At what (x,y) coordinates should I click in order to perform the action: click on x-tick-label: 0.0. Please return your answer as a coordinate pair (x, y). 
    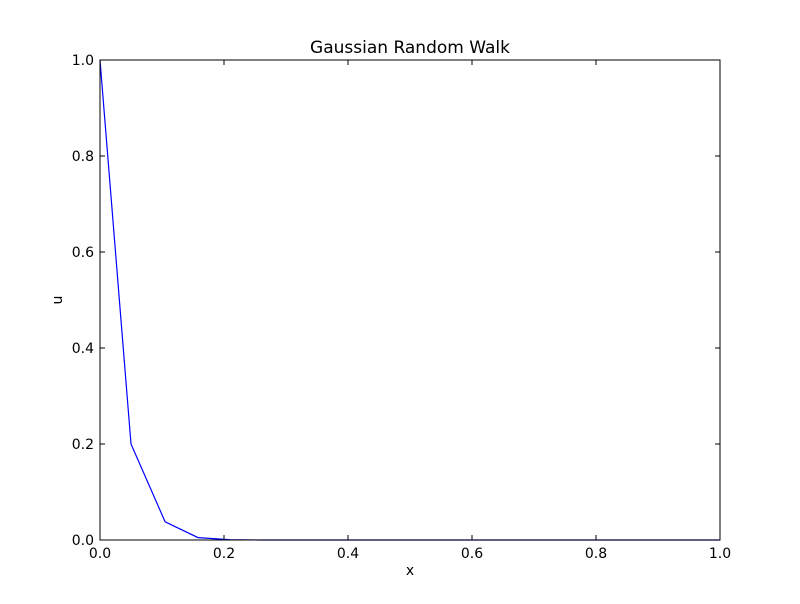
    Looking at the image, I should click on (100, 554).